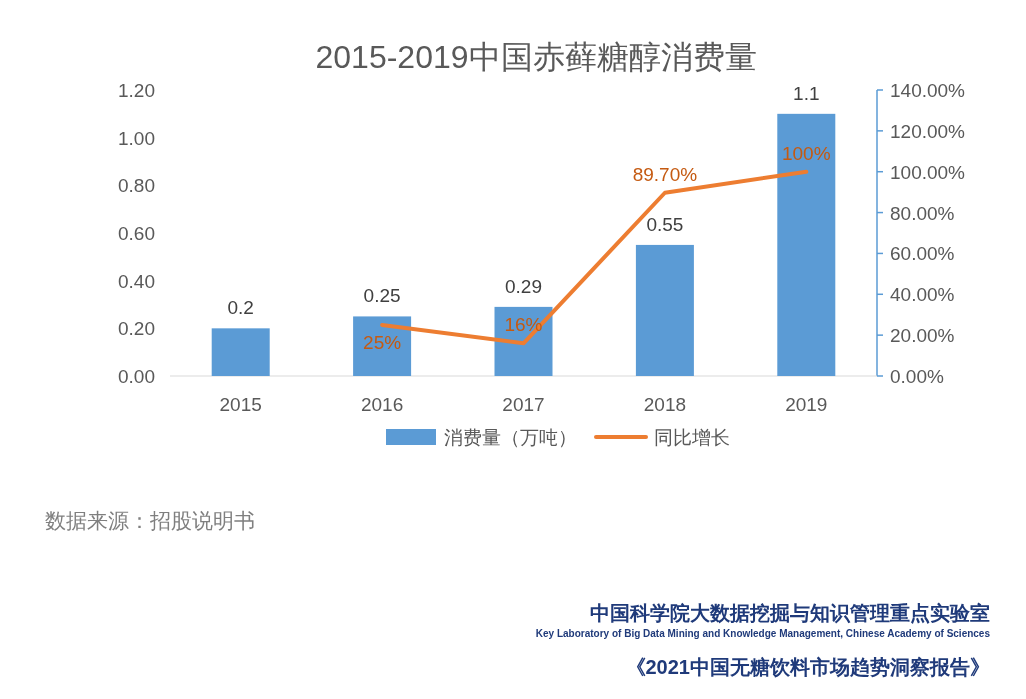  Describe the element at coordinates (922, 295) in the screenshot. I see `y2-tick-label: 40.00%` at that location.